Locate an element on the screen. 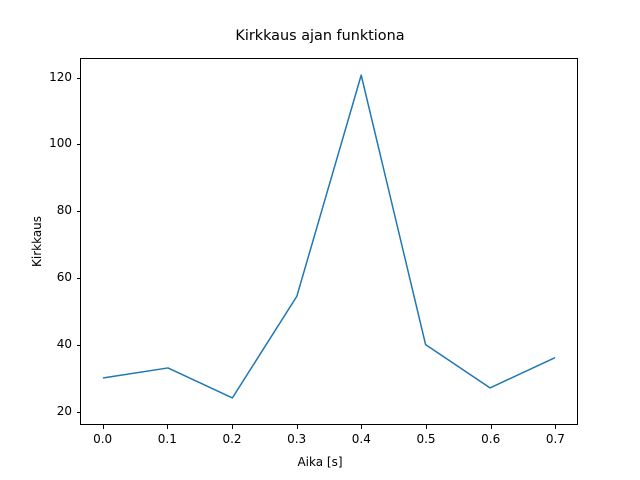  x-tick-label: 0.4 is located at coordinates (361, 439).